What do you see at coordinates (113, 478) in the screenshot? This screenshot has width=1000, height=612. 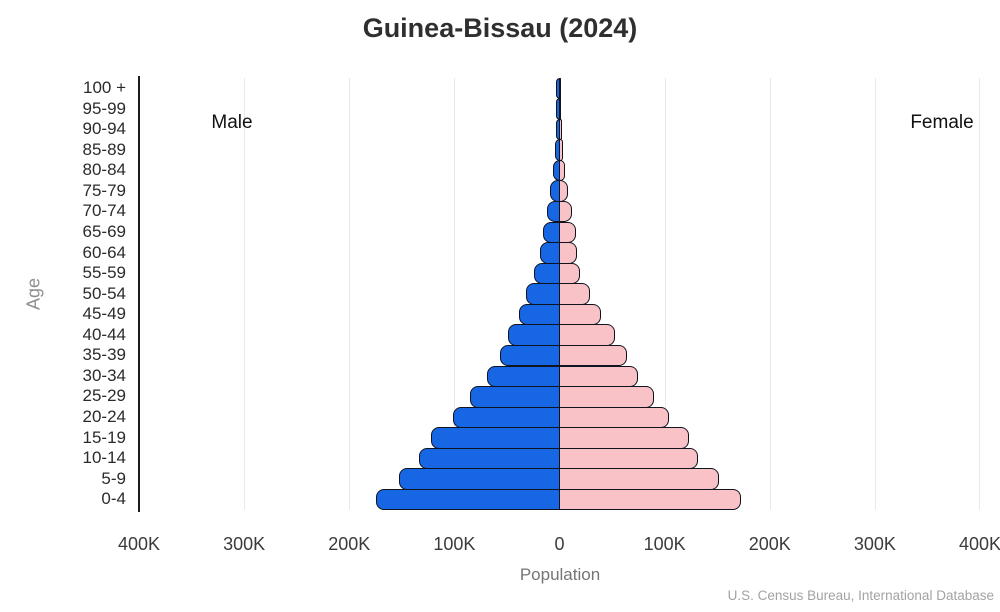 I see `y-tick-label: 5-9` at bounding box center [113, 478].